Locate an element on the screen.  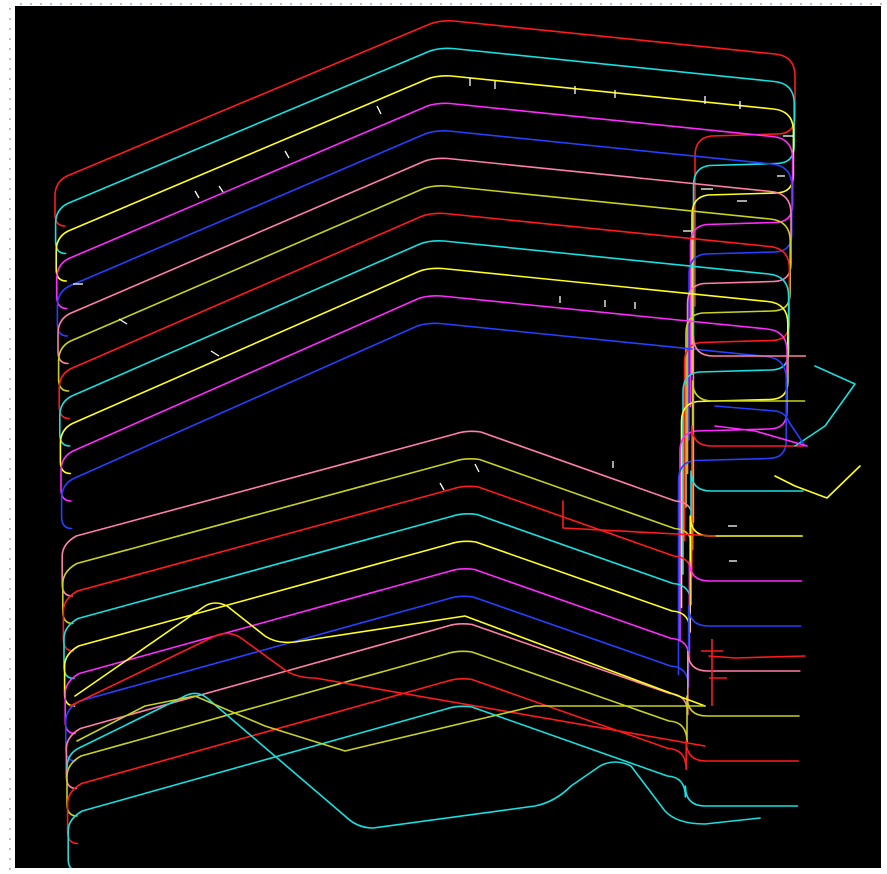
left-dotted-border is located at coordinates (7, 437).